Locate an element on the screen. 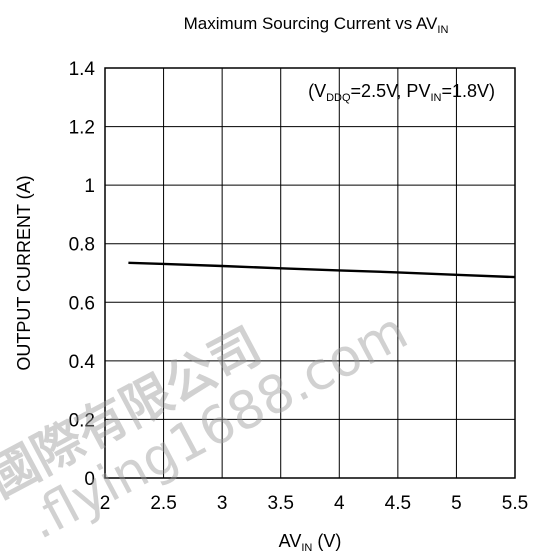 This screenshot has height=554, width=534. y-tick-label: 1 is located at coordinates (89, 186).